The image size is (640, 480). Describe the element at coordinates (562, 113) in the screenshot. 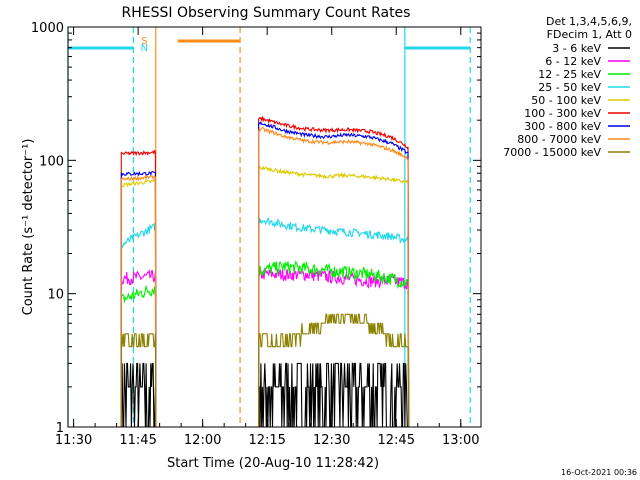

I see `legend-label: 100 - 300 keV` at that location.